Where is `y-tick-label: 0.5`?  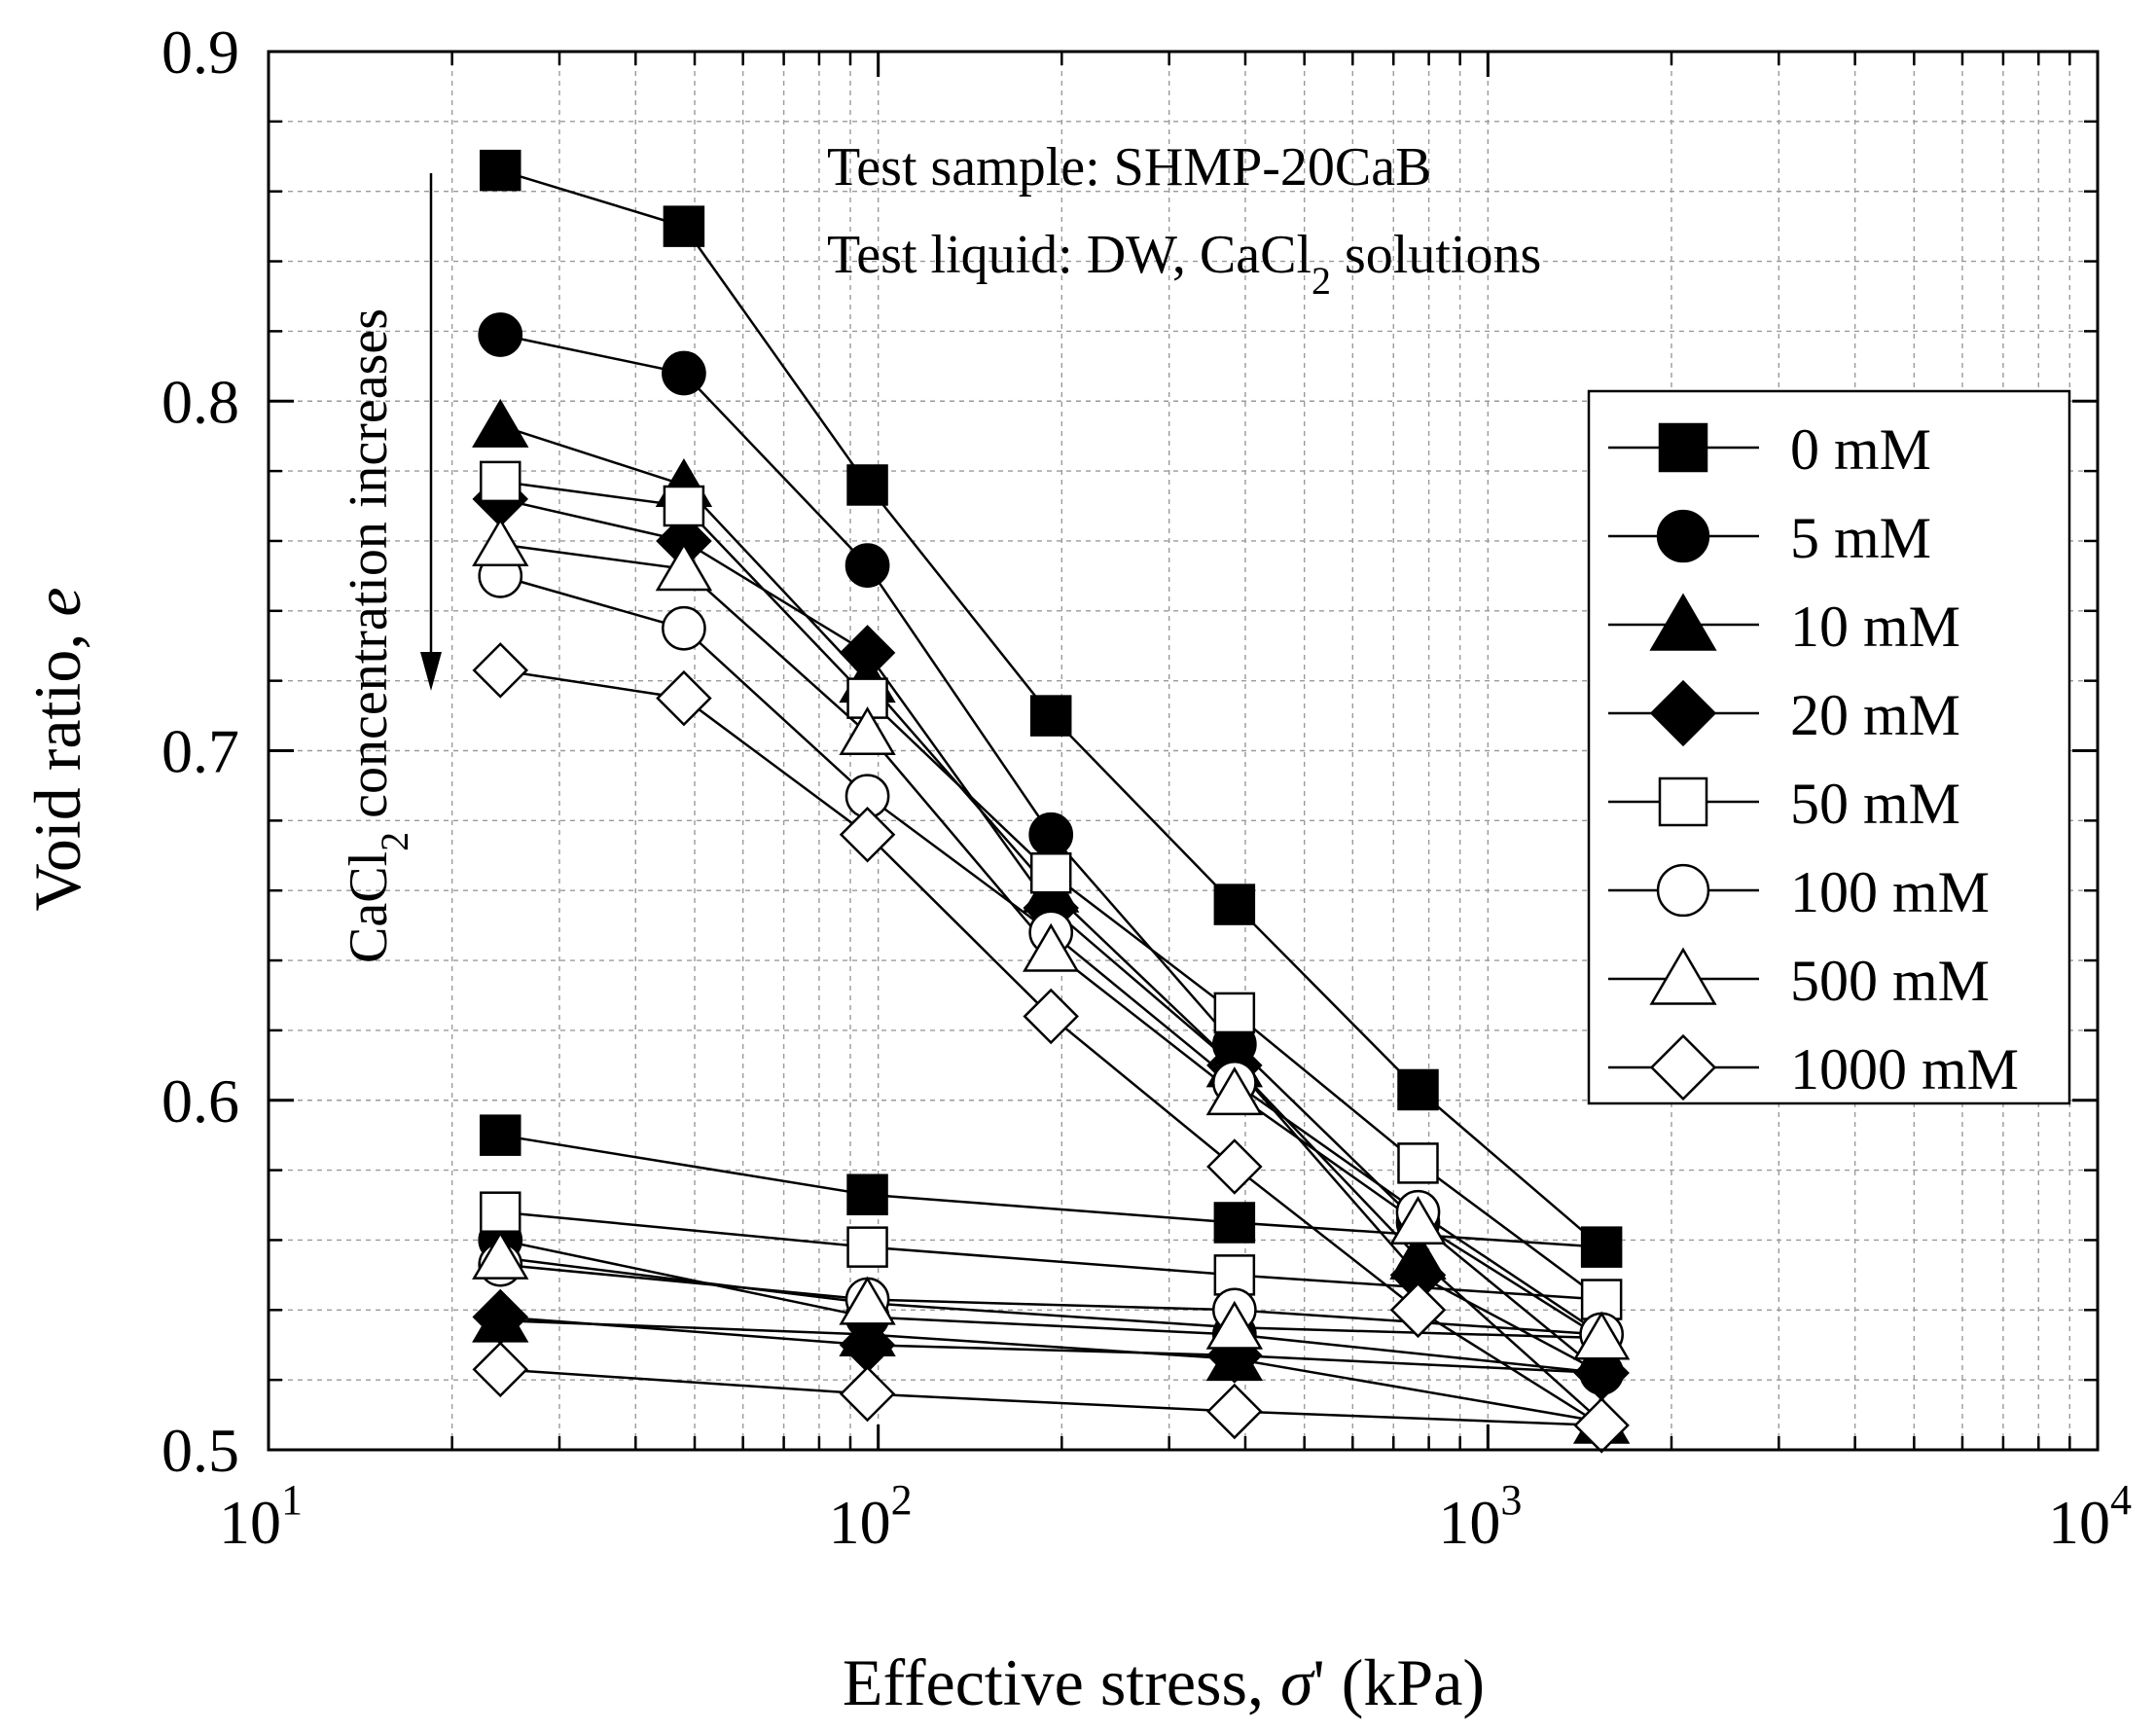 y-tick-label: 0.5 is located at coordinates (200, 1451).